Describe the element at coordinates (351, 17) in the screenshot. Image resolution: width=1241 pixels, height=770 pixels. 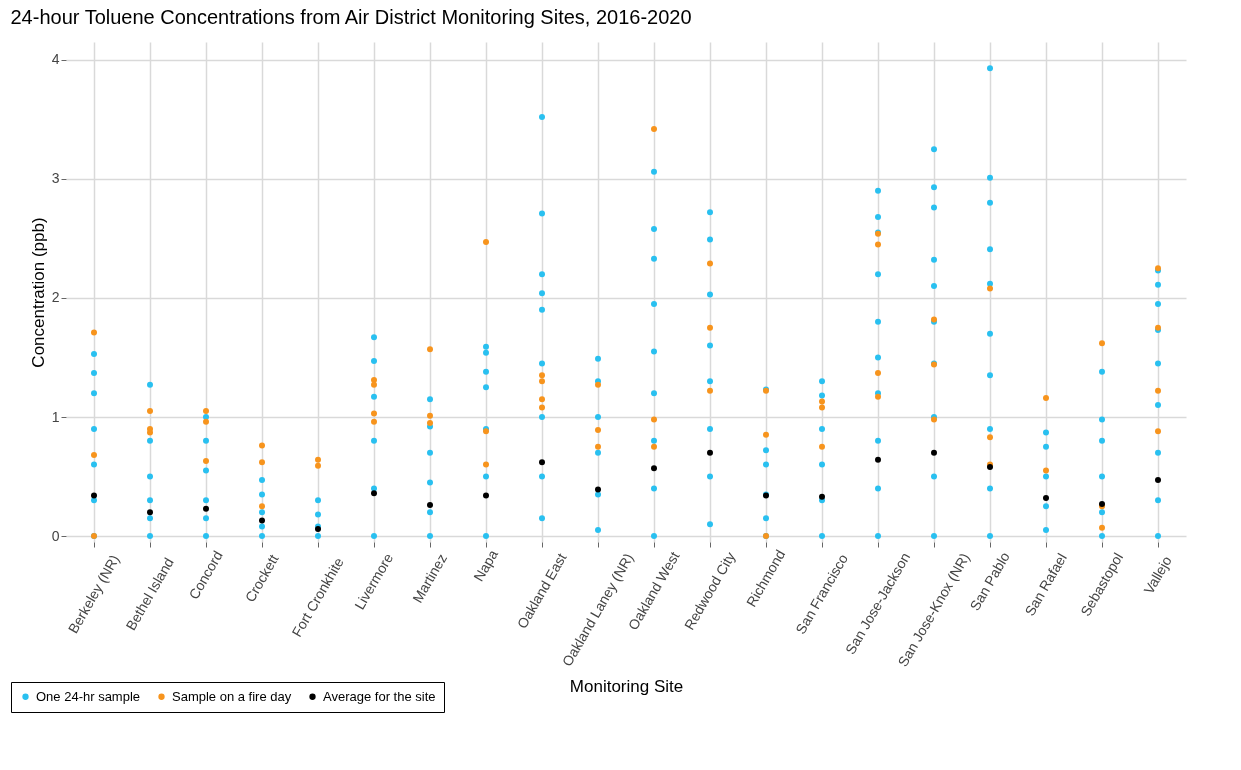
I see `chart-title: 24-hour Toluene Concentrations from Air District Monitoring Sites, 2016-2020` at that location.